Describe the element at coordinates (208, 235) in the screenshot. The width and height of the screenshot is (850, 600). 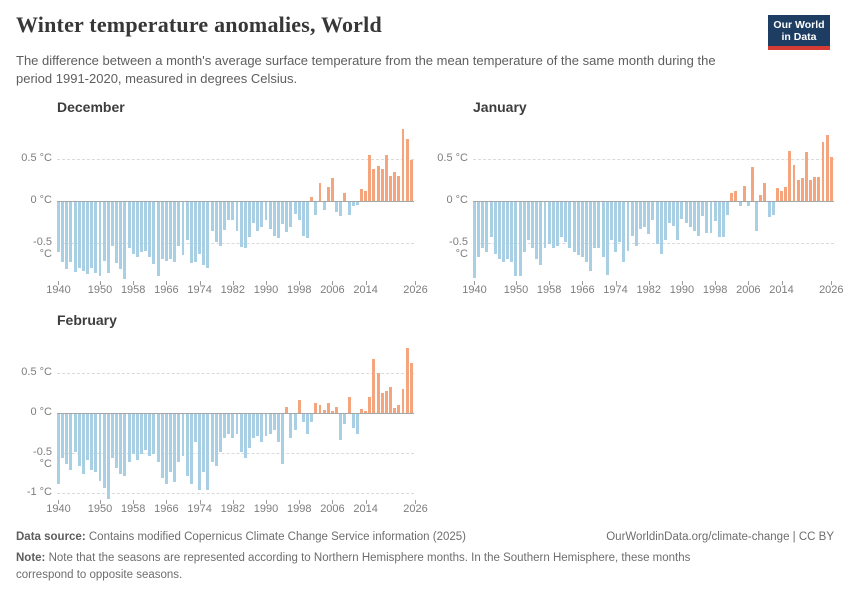
I see `bar-1976` at that location.